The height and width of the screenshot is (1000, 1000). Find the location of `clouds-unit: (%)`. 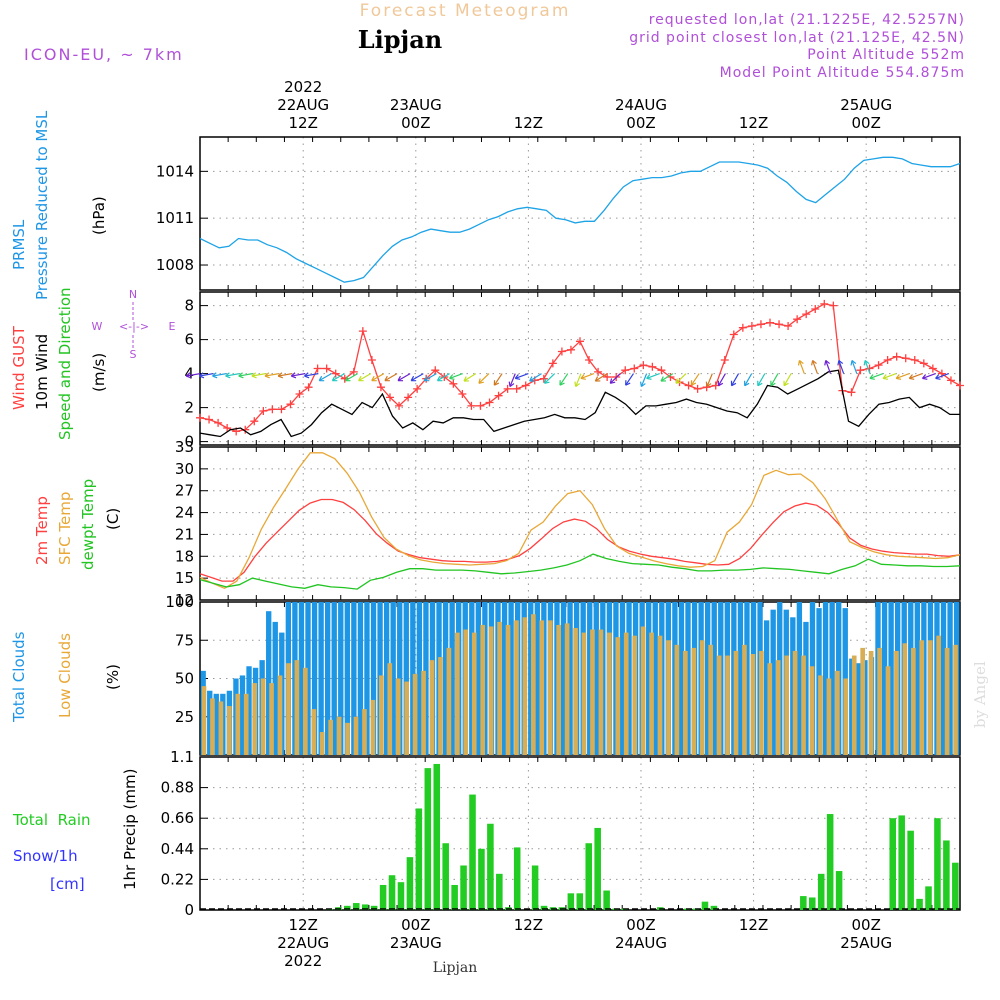

clouds-unit: (%) is located at coordinates (113, 677).